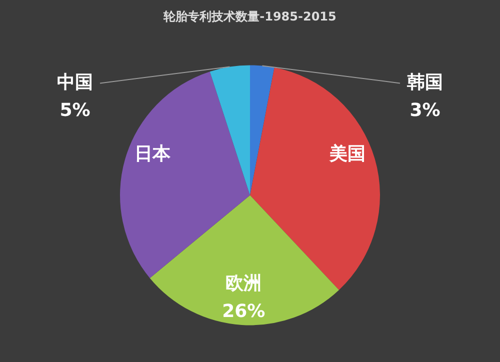 The height and width of the screenshot is (362, 500). I want to click on data-label: 5%, so click(75, 110).